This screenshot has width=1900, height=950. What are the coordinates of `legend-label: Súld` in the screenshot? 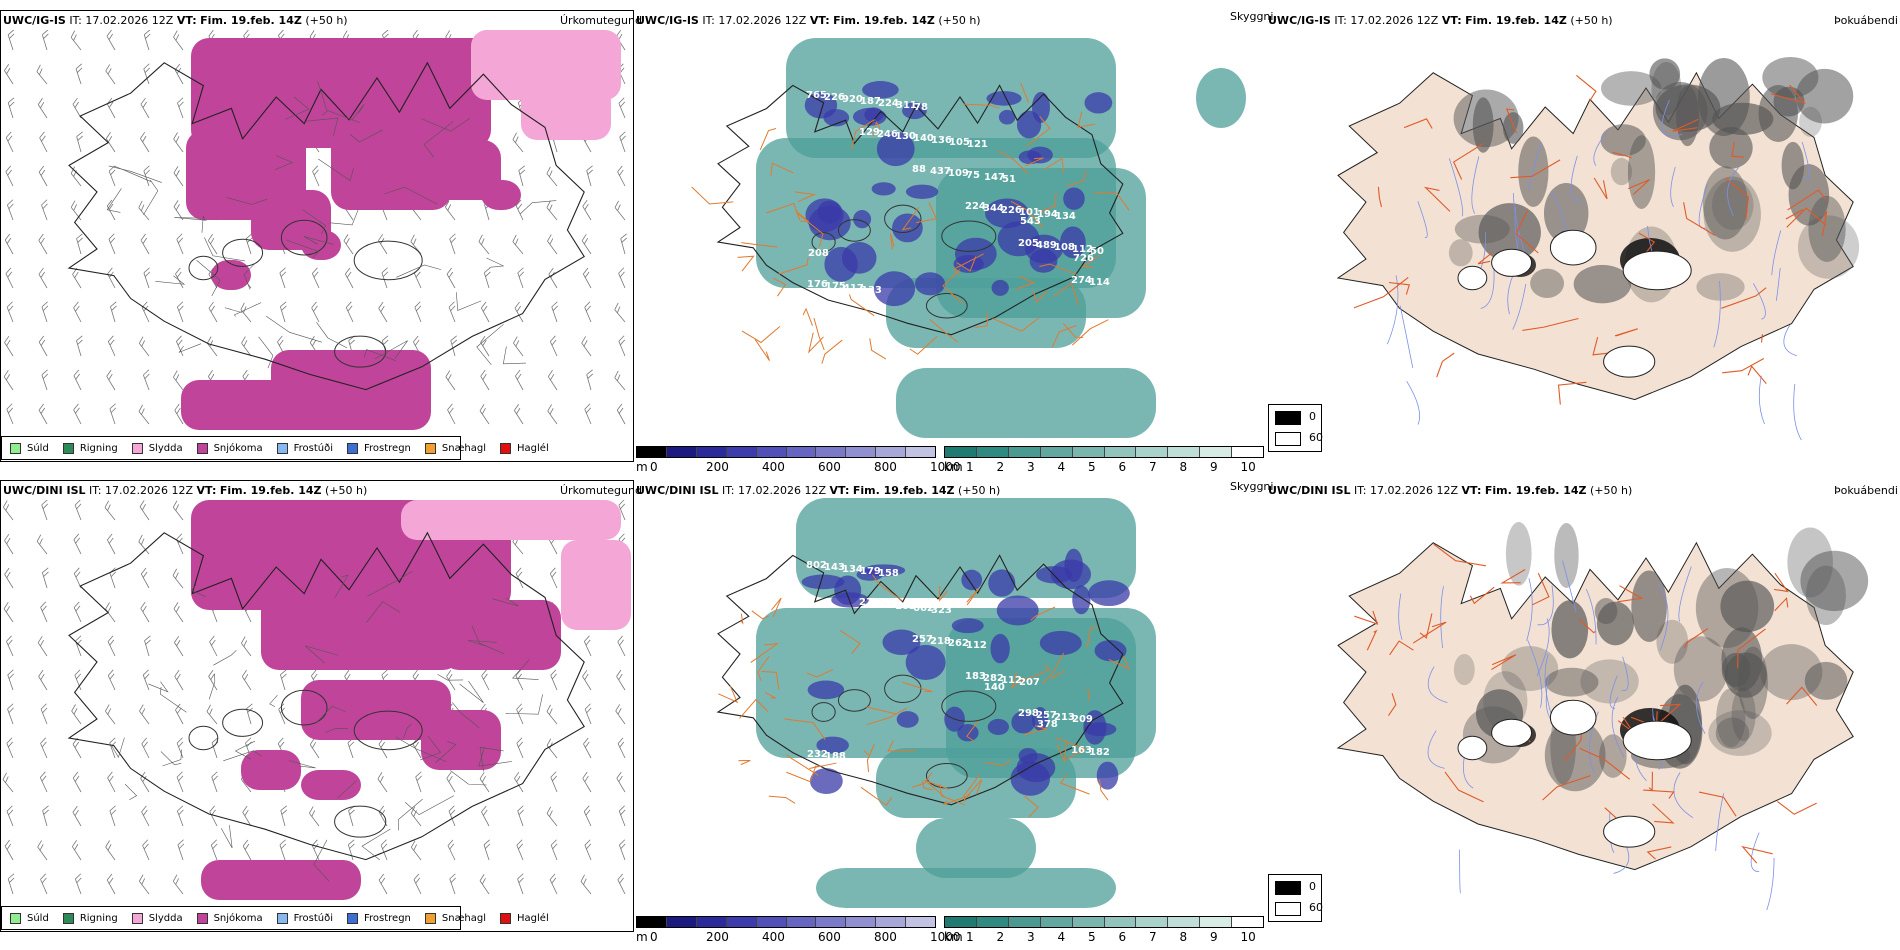 It's located at (38, 918).